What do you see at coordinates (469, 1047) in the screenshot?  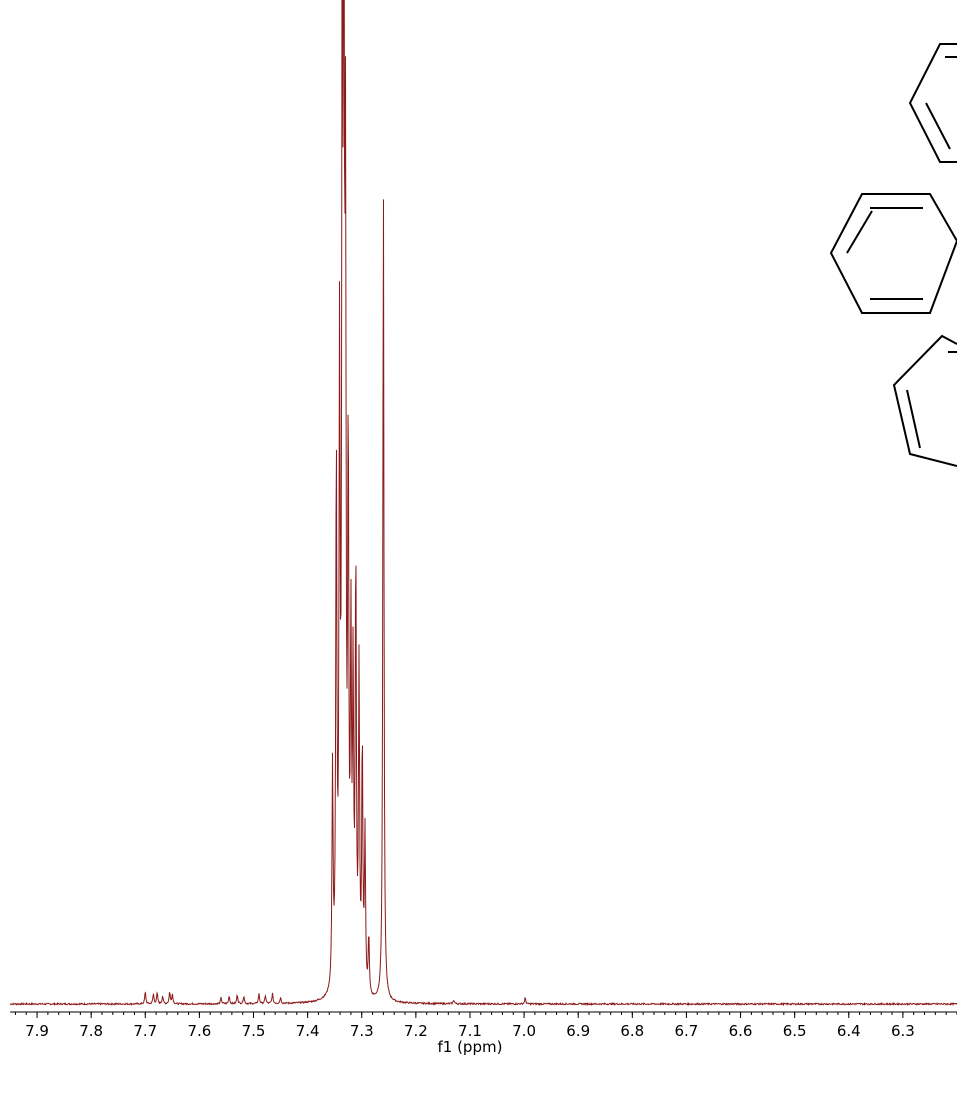 I see `x-axis-title: f1 (ppm)` at bounding box center [469, 1047].